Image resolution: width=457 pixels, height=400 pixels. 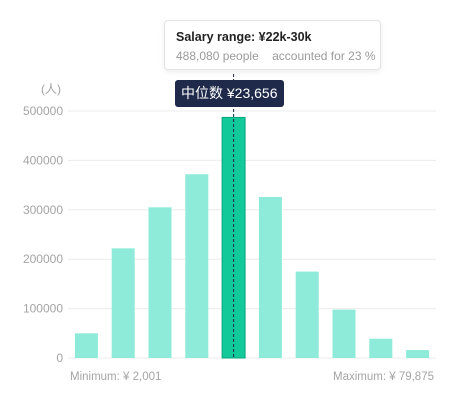 I want to click on tooltip-title: Salary range: ¥22k-30k, so click(x=244, y=37).